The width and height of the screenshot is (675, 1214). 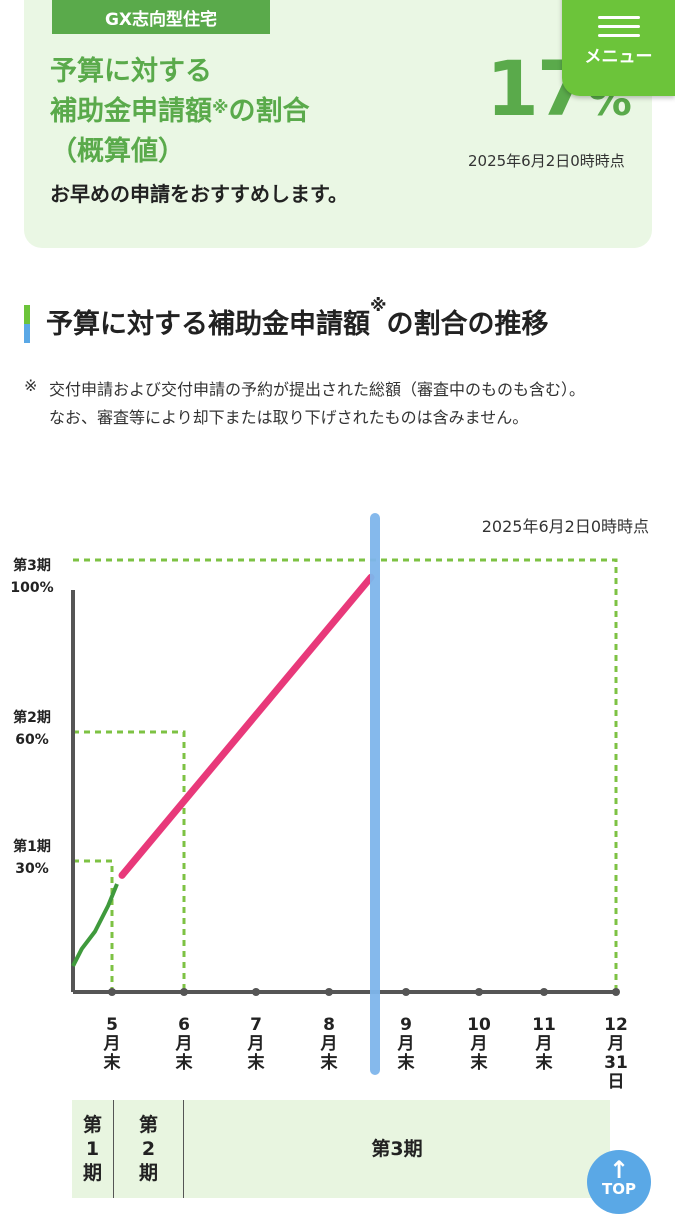 I want to click on y-tick-label: 第1期 30%, so click(x=32, y=858).